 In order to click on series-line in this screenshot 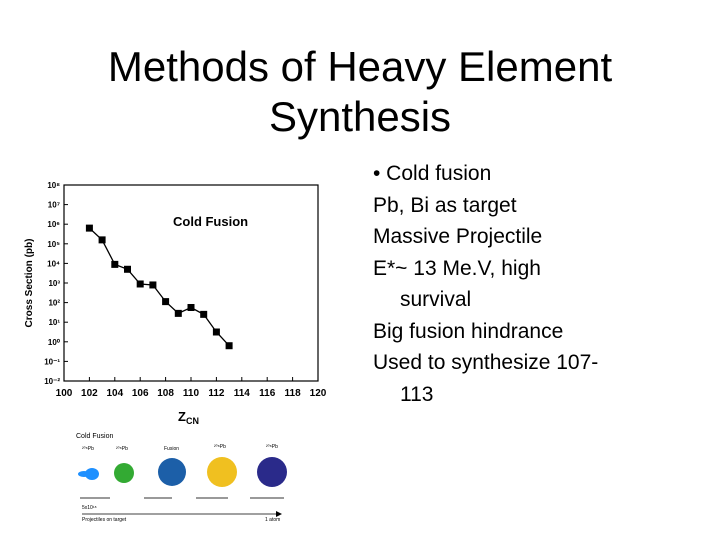, I will do `click(159, 287)`.